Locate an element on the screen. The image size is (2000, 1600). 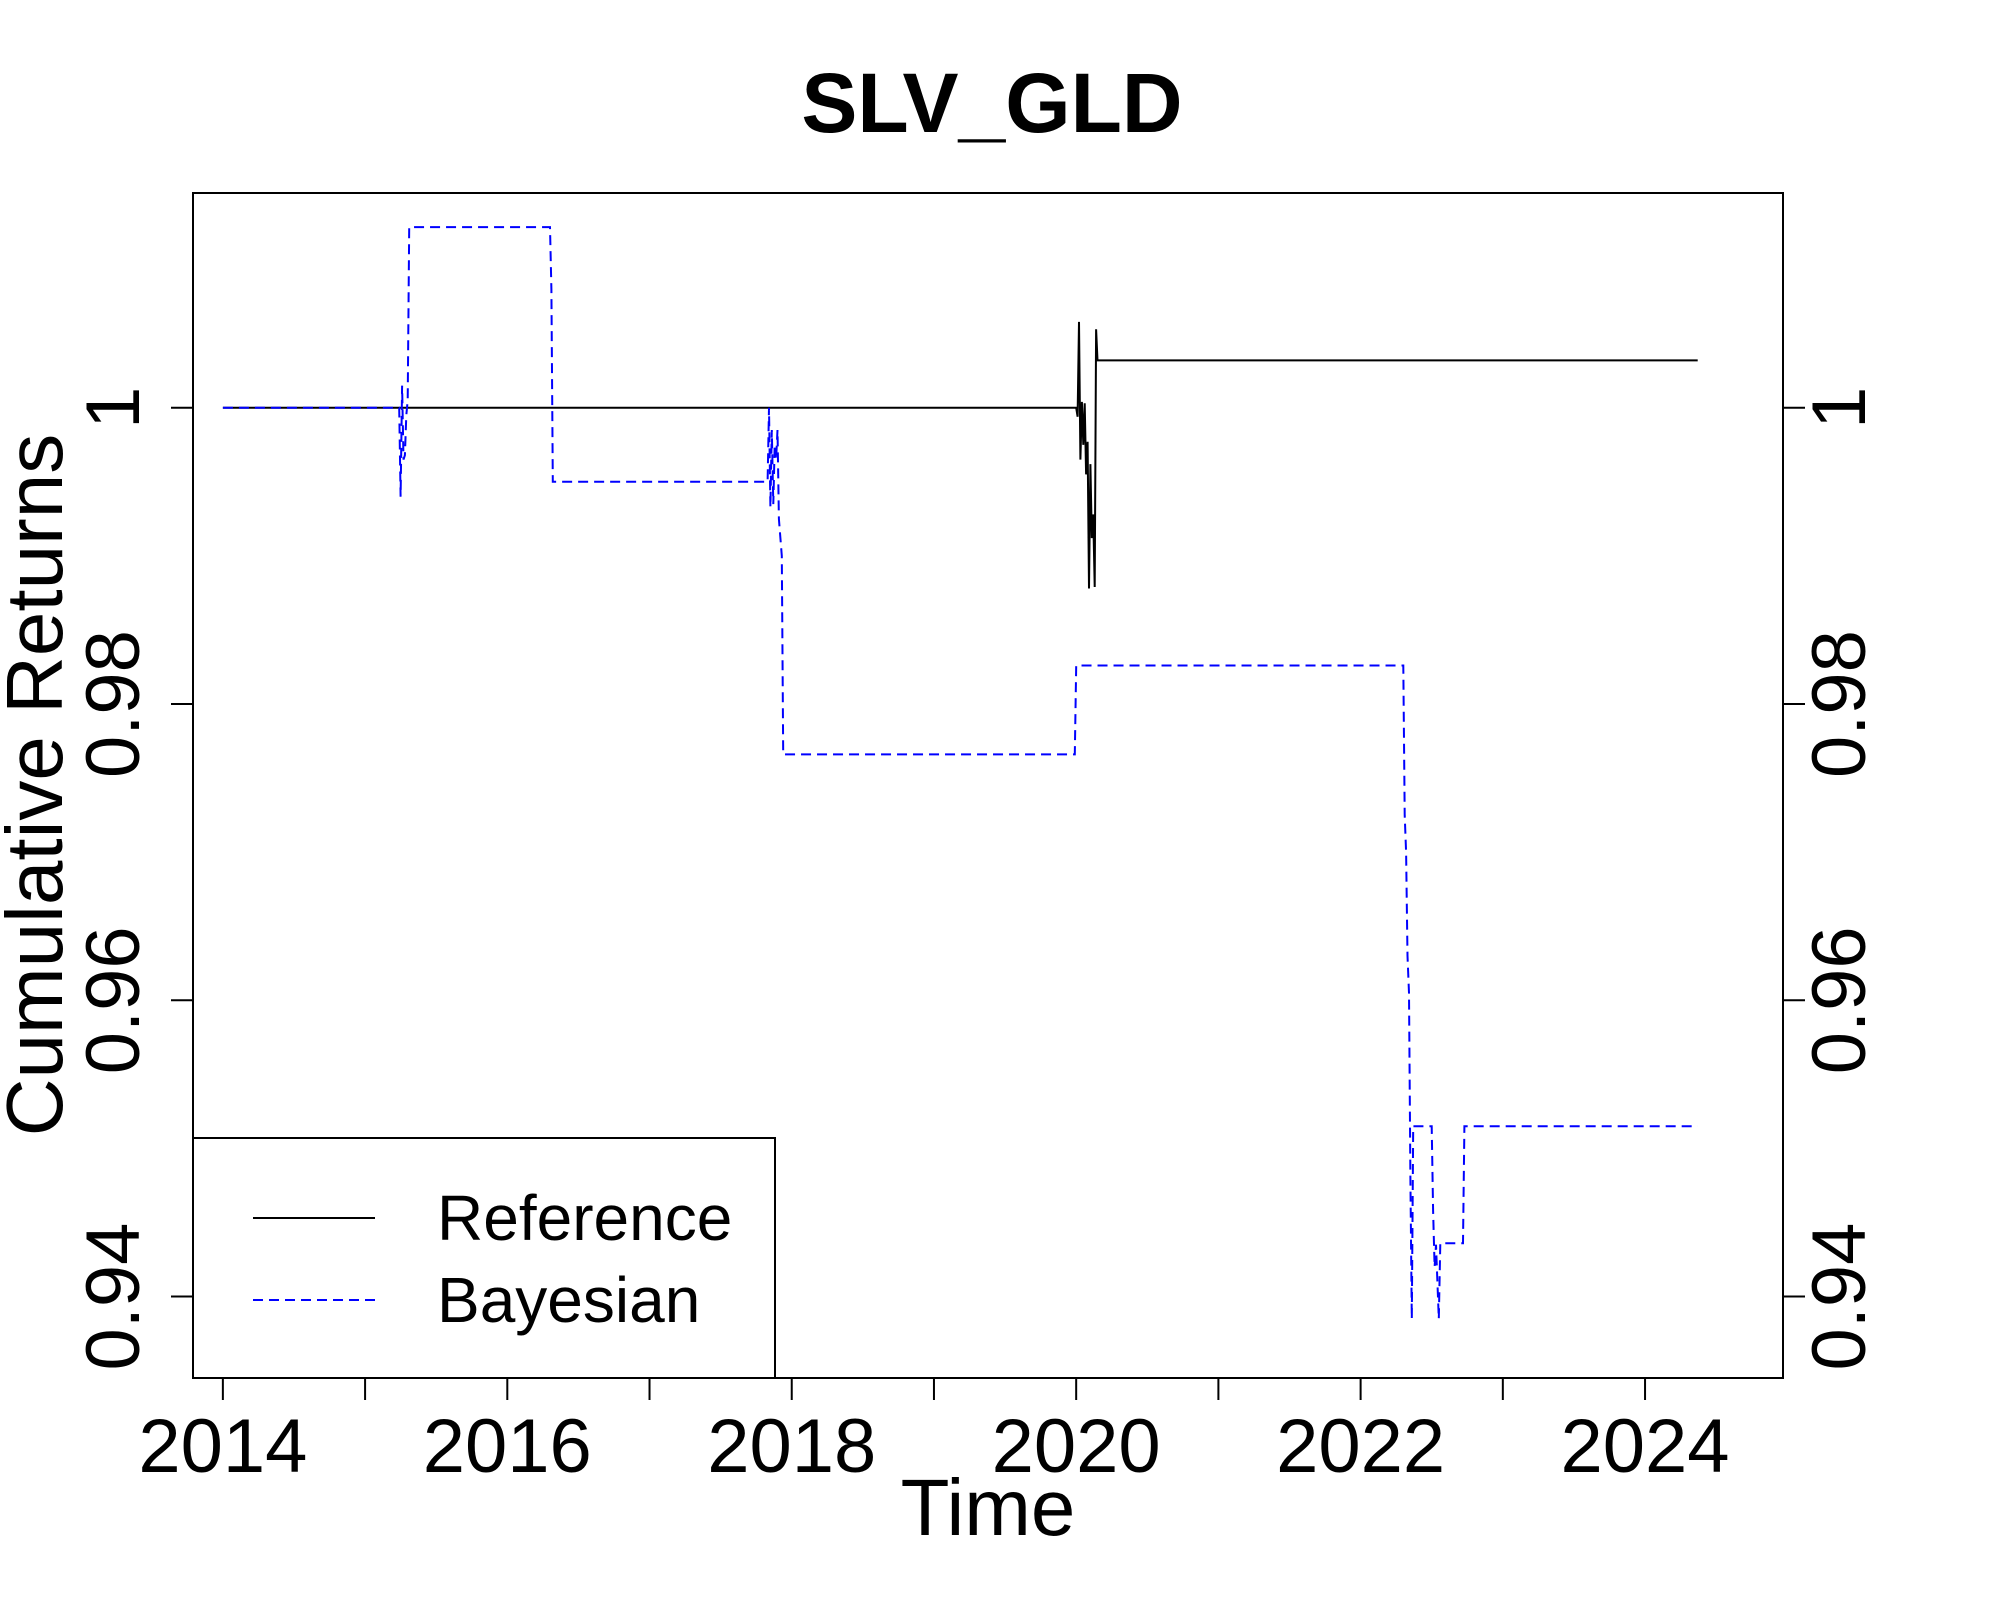
y-tick-label-left: 0.98 is located at coordinates (113, 704).